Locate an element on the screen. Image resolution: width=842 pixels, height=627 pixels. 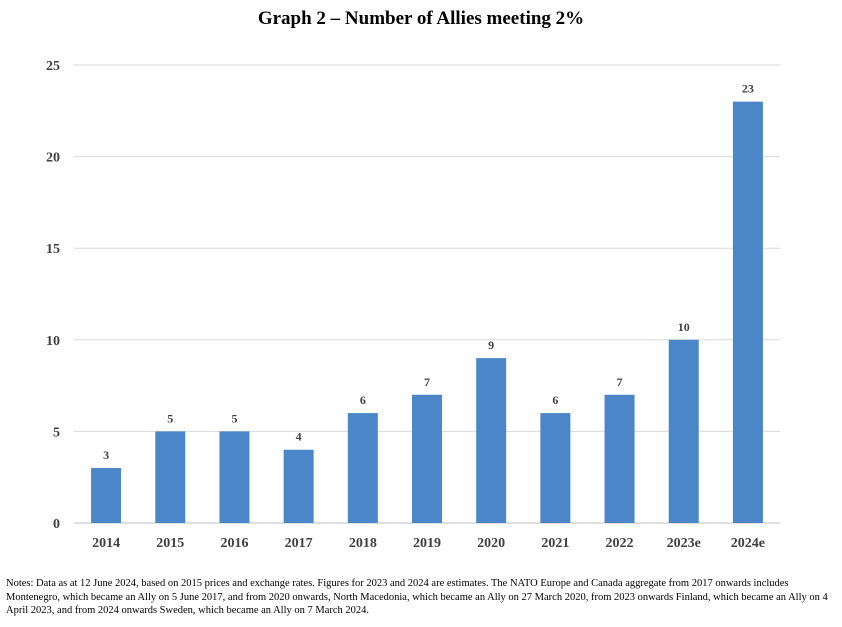
data-label: 3 is located at coordinates (106, 455).